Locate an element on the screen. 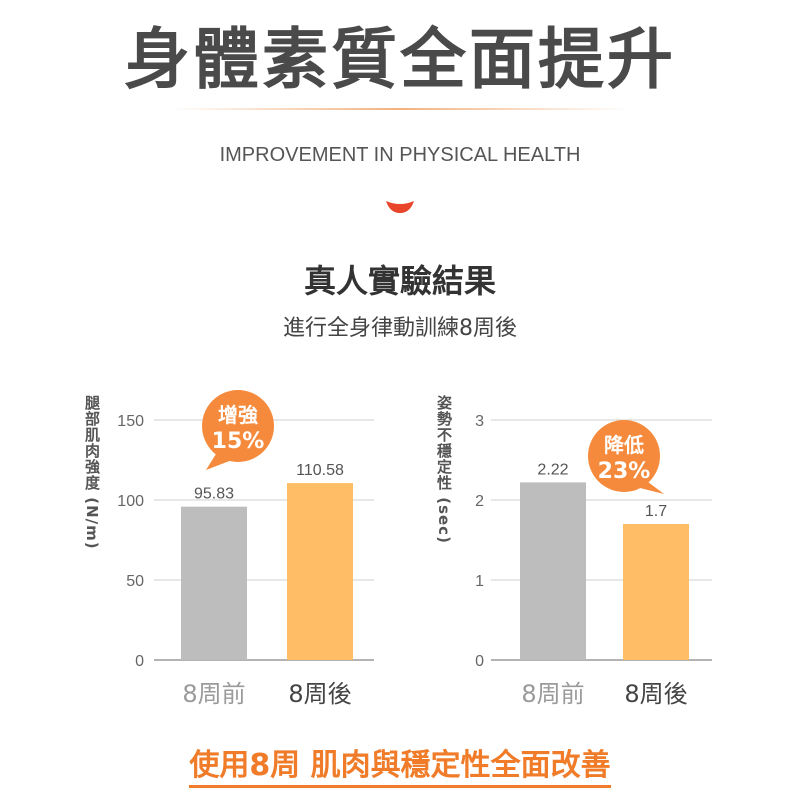 The height and width of the screenshot is (800, 800). footer-text: 使用8周 肌肉與穩定性全面改善 is located at coordinates (400, 768).